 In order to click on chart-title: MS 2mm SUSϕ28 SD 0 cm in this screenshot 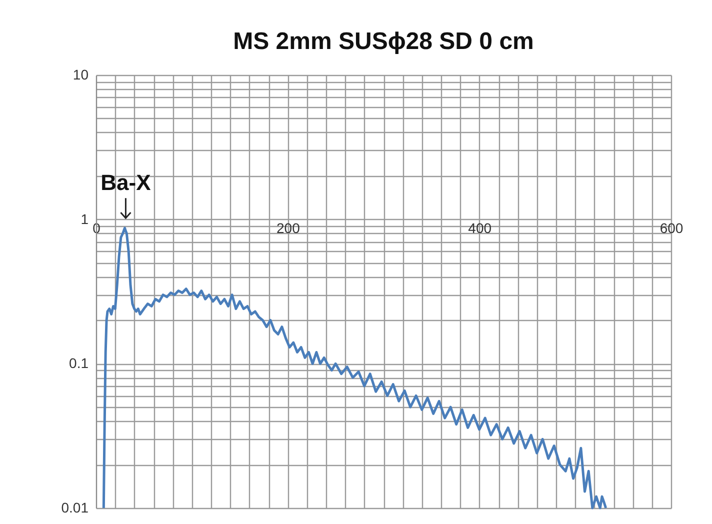, I will do `click(383, 41)`.